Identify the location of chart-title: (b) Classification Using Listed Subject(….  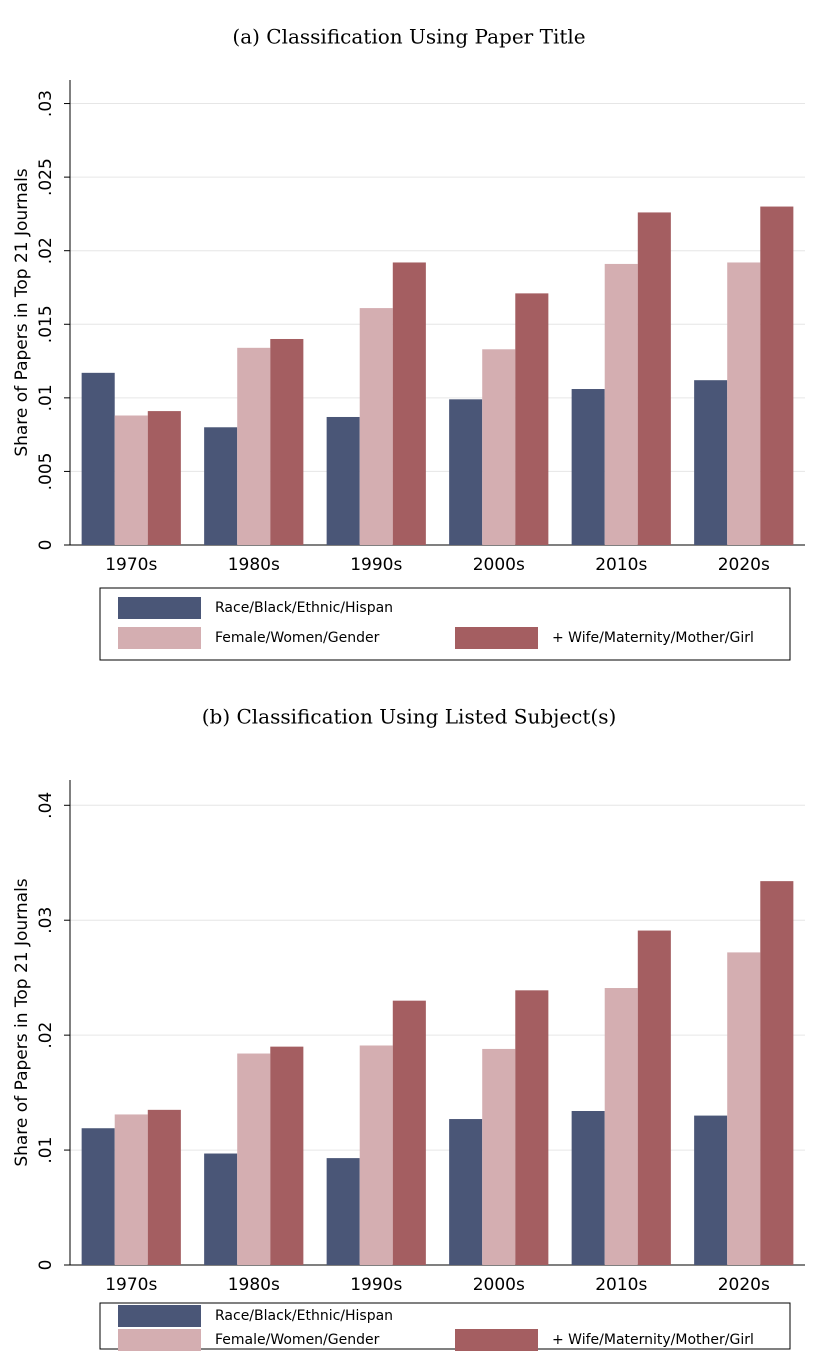
(409, 717).